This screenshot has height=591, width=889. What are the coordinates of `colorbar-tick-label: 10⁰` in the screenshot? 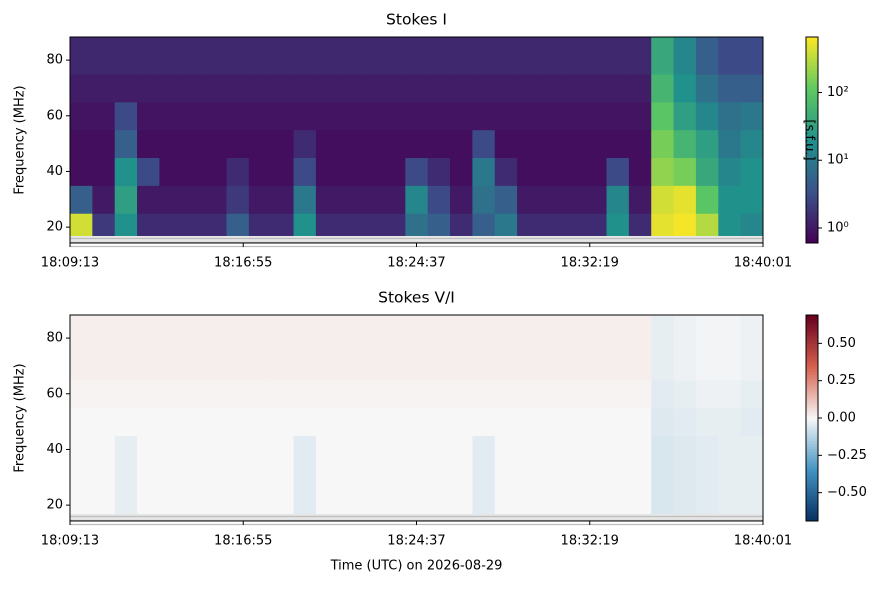 It's located at (838, 227).